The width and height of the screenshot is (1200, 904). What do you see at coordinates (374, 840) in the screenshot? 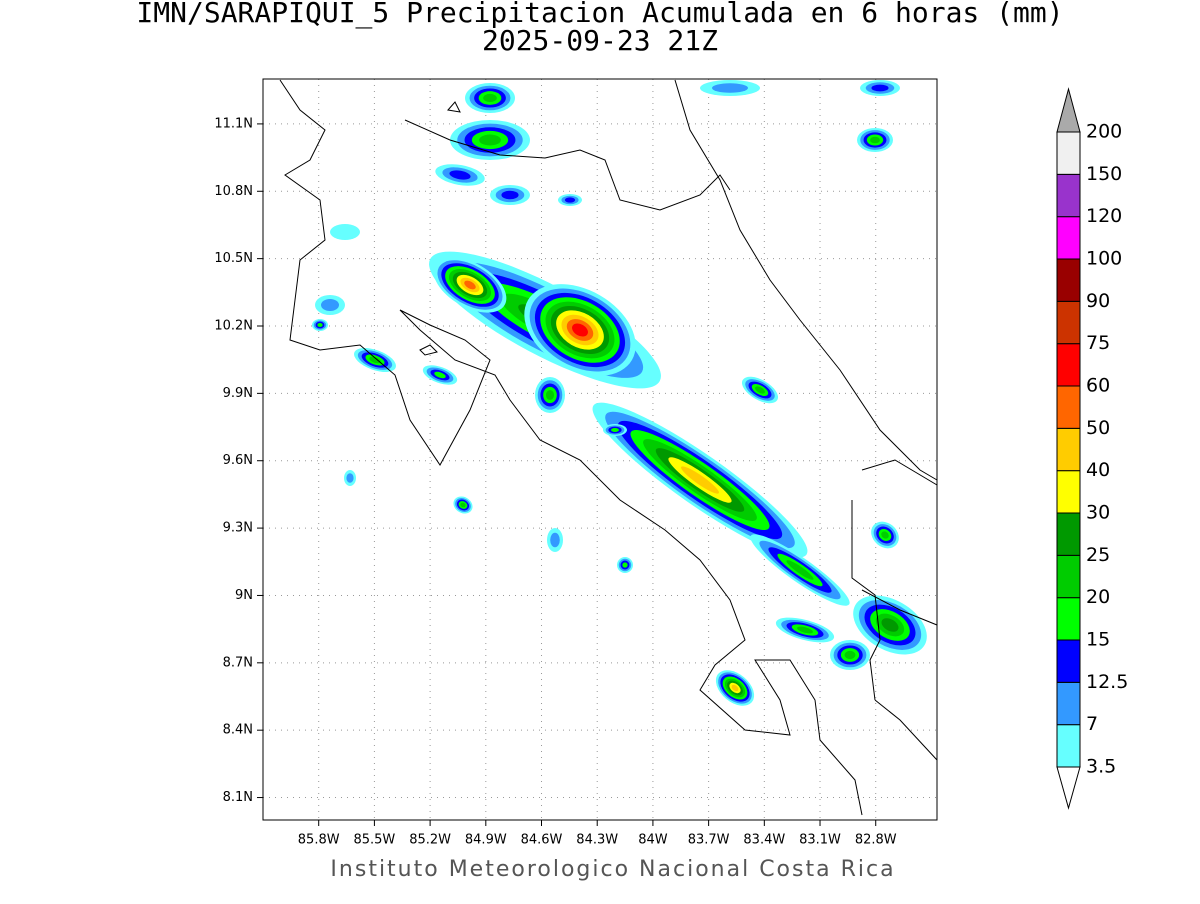
I see `x-tick-label: 85.5W` at bounding box center [374, 840].